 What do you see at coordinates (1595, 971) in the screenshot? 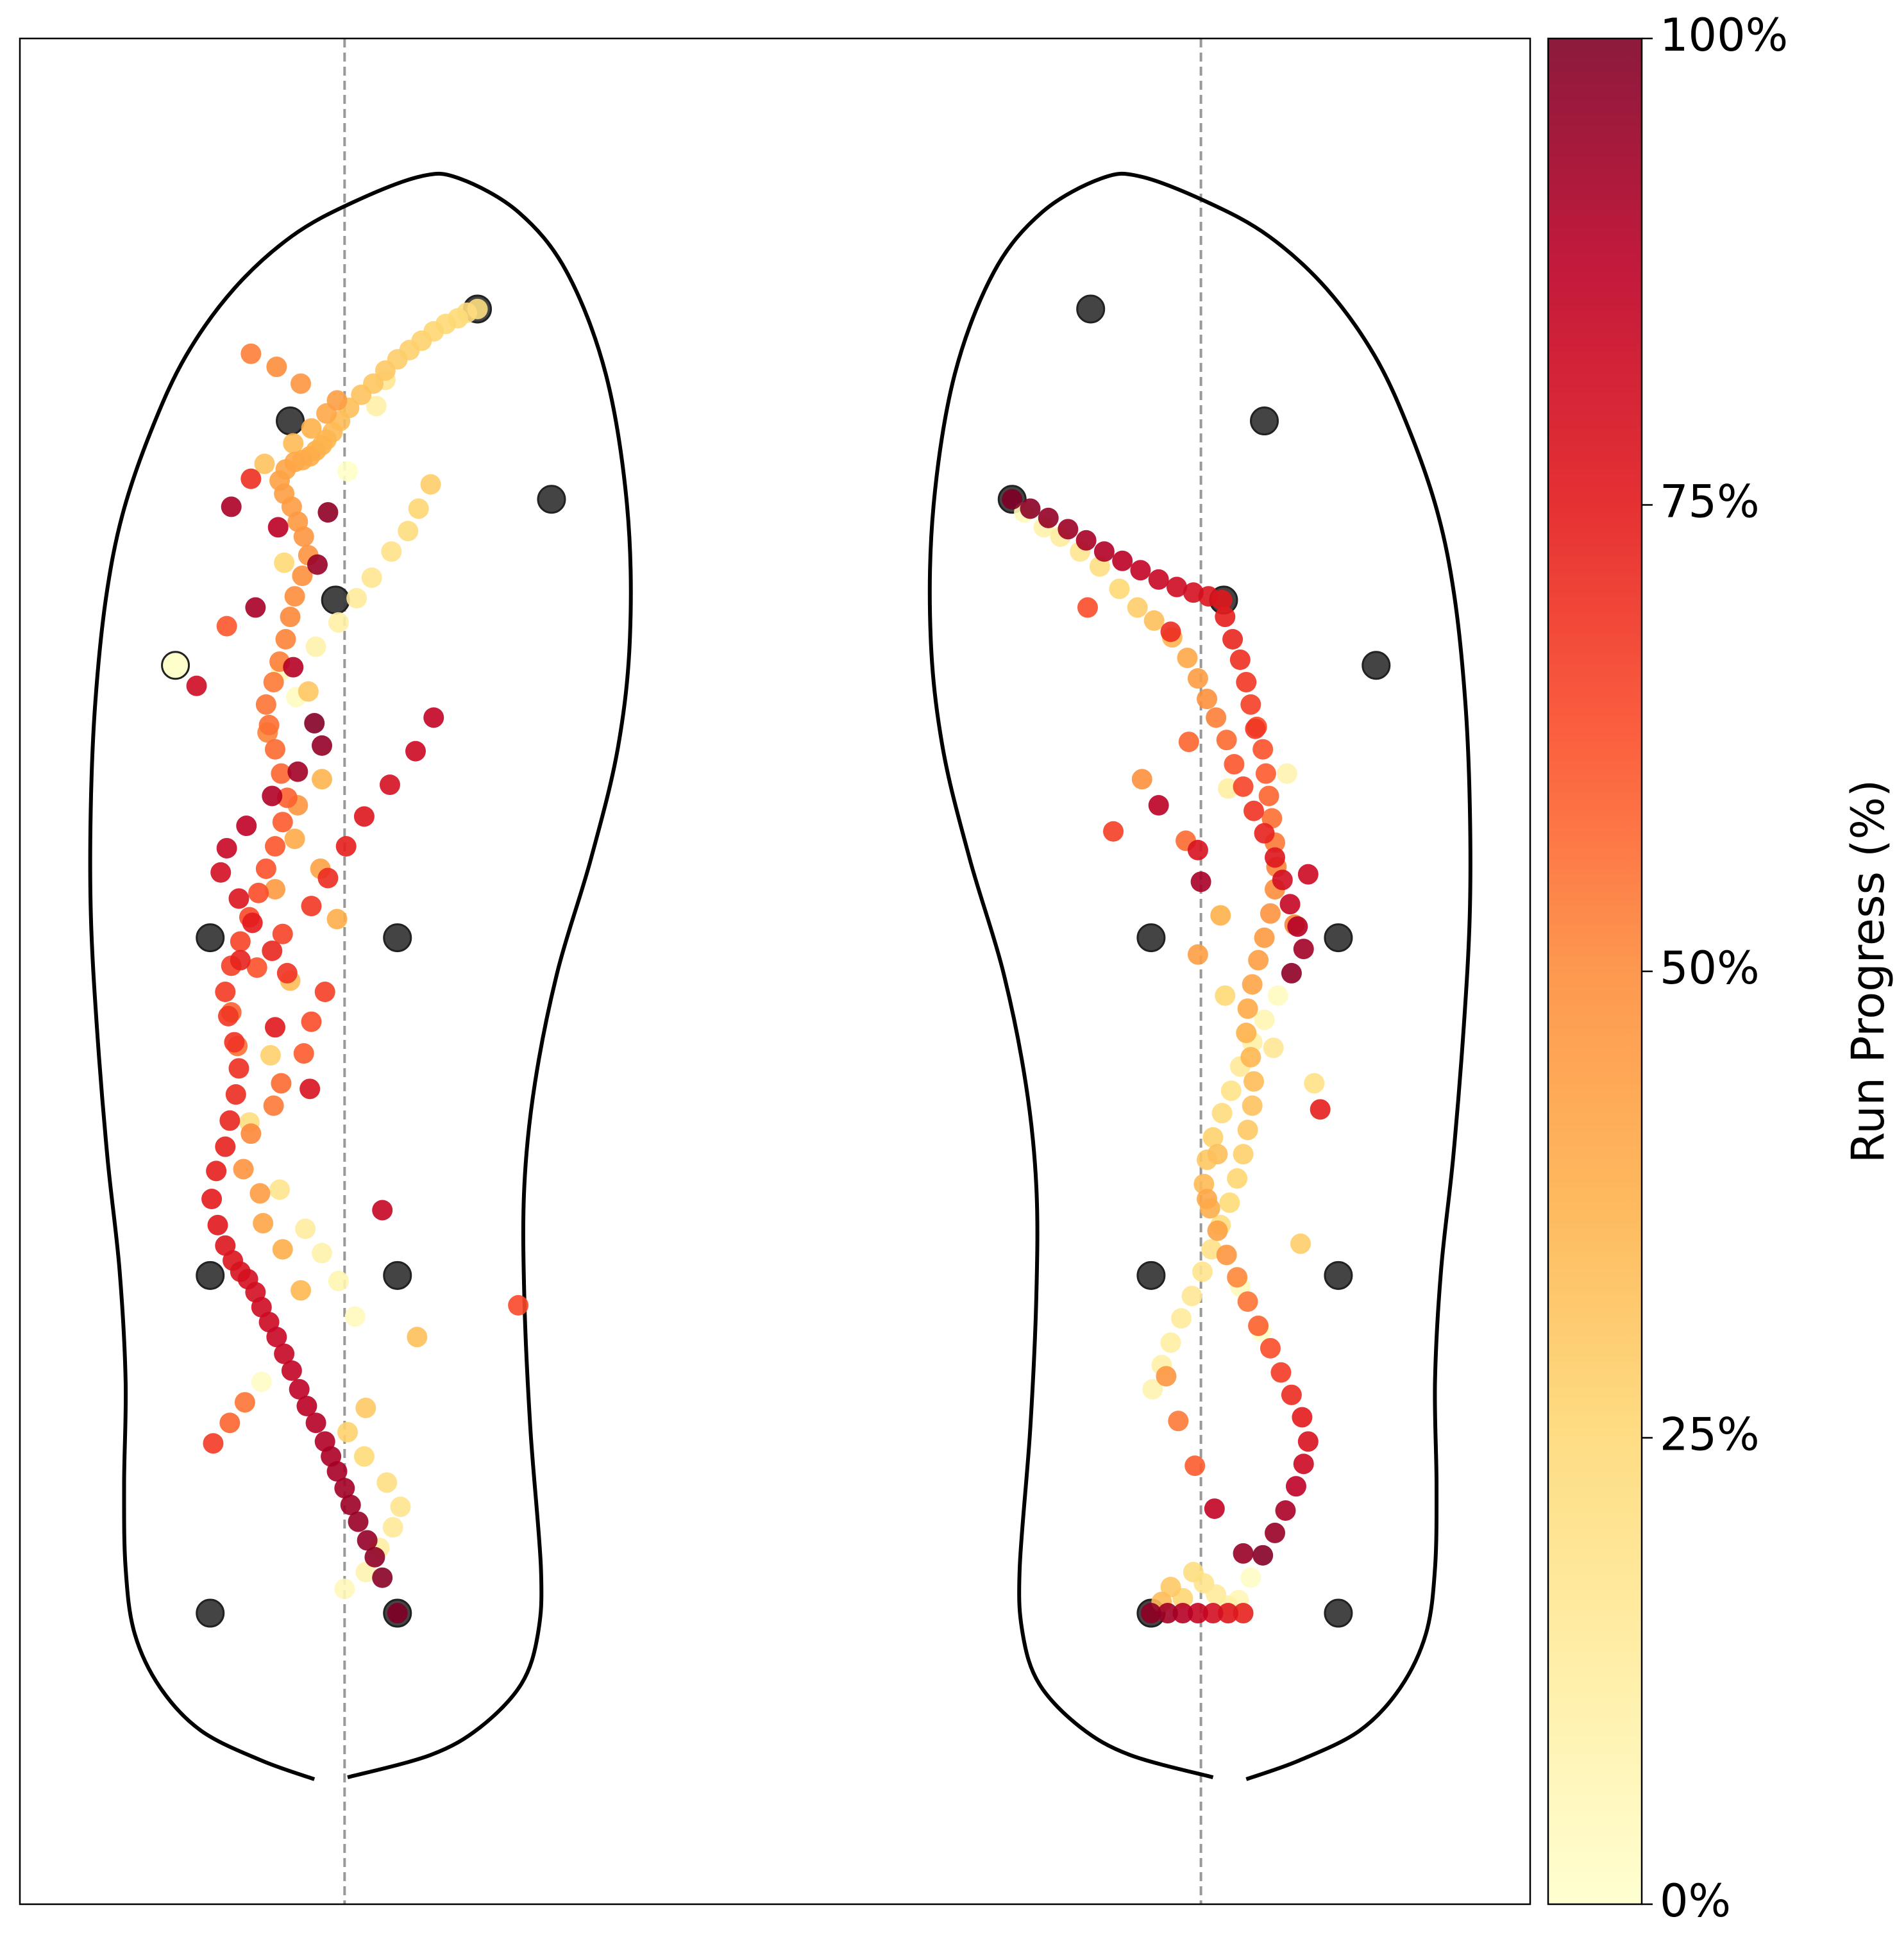
I see `colorbar` at bounding box center [1595, 971].